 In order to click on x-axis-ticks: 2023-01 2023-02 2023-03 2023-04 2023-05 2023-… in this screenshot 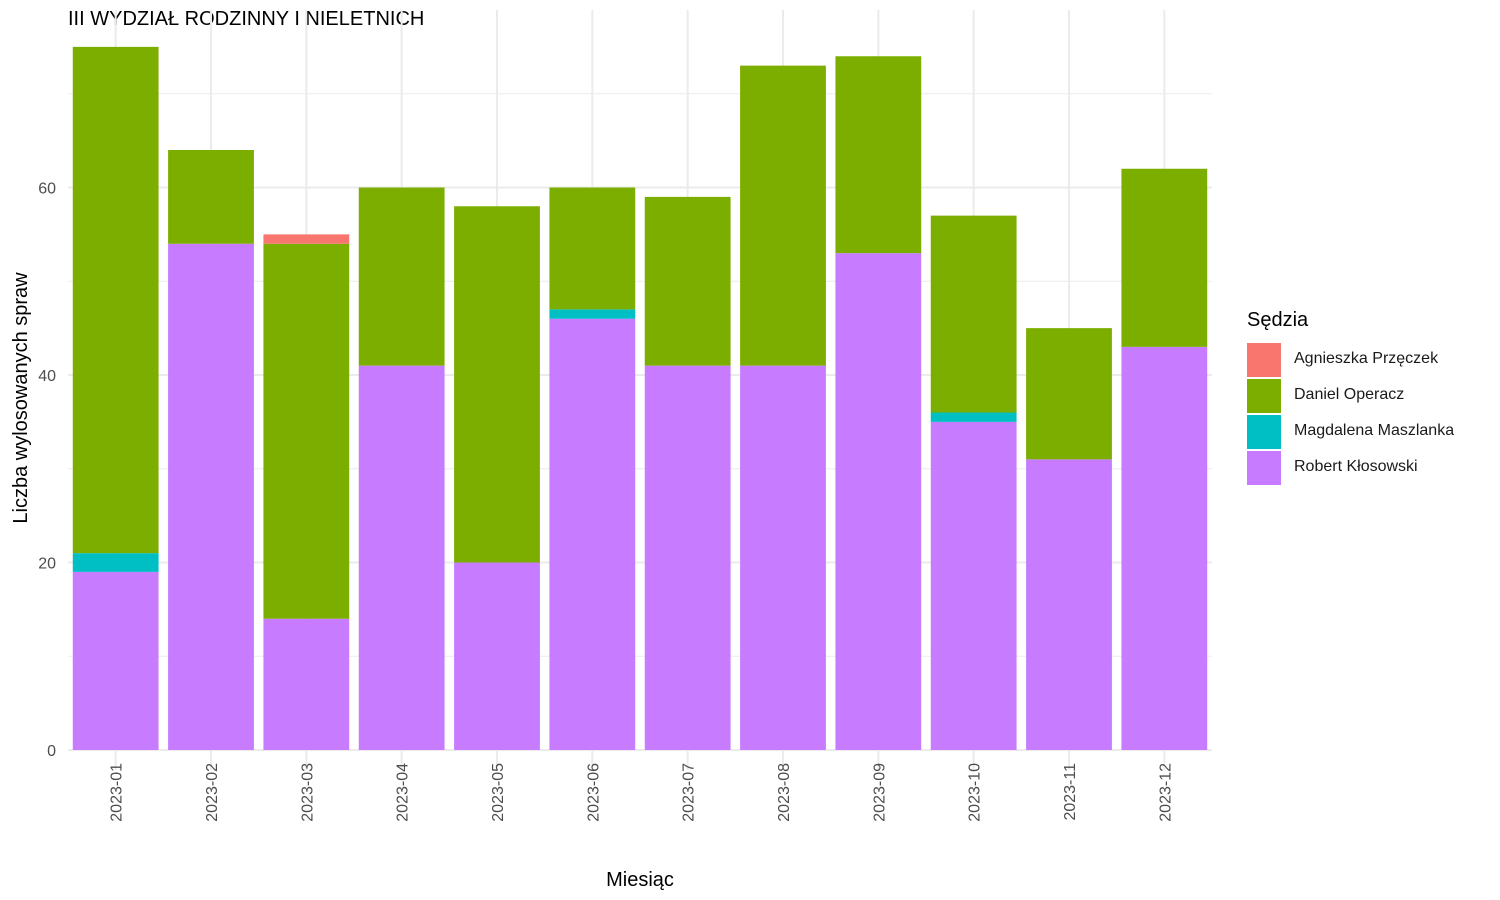, I will do `click(642, 792)`.